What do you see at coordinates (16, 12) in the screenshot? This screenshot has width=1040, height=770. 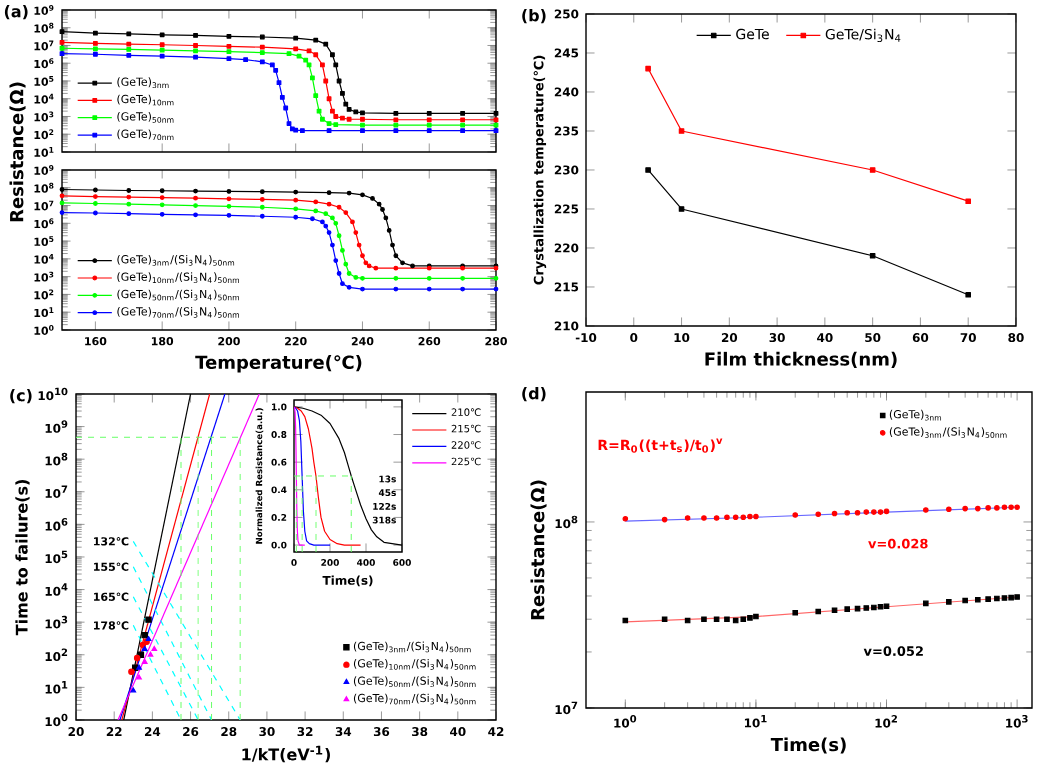 I see `chart-title: (a)` at bounding box center [16, 12].